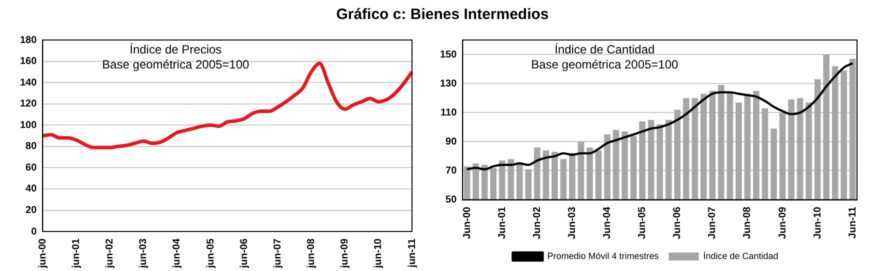 The height and width of the screenshot is (271, 885). I want to click on x-tick-label: jun-02, so click(110, 254).